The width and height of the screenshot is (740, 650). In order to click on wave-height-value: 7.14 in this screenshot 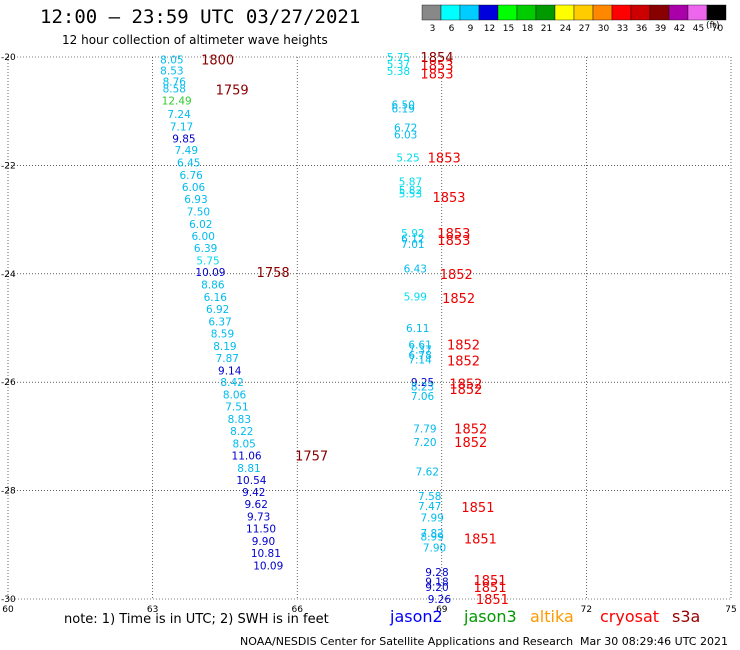, I will do `click(420, 360)`.